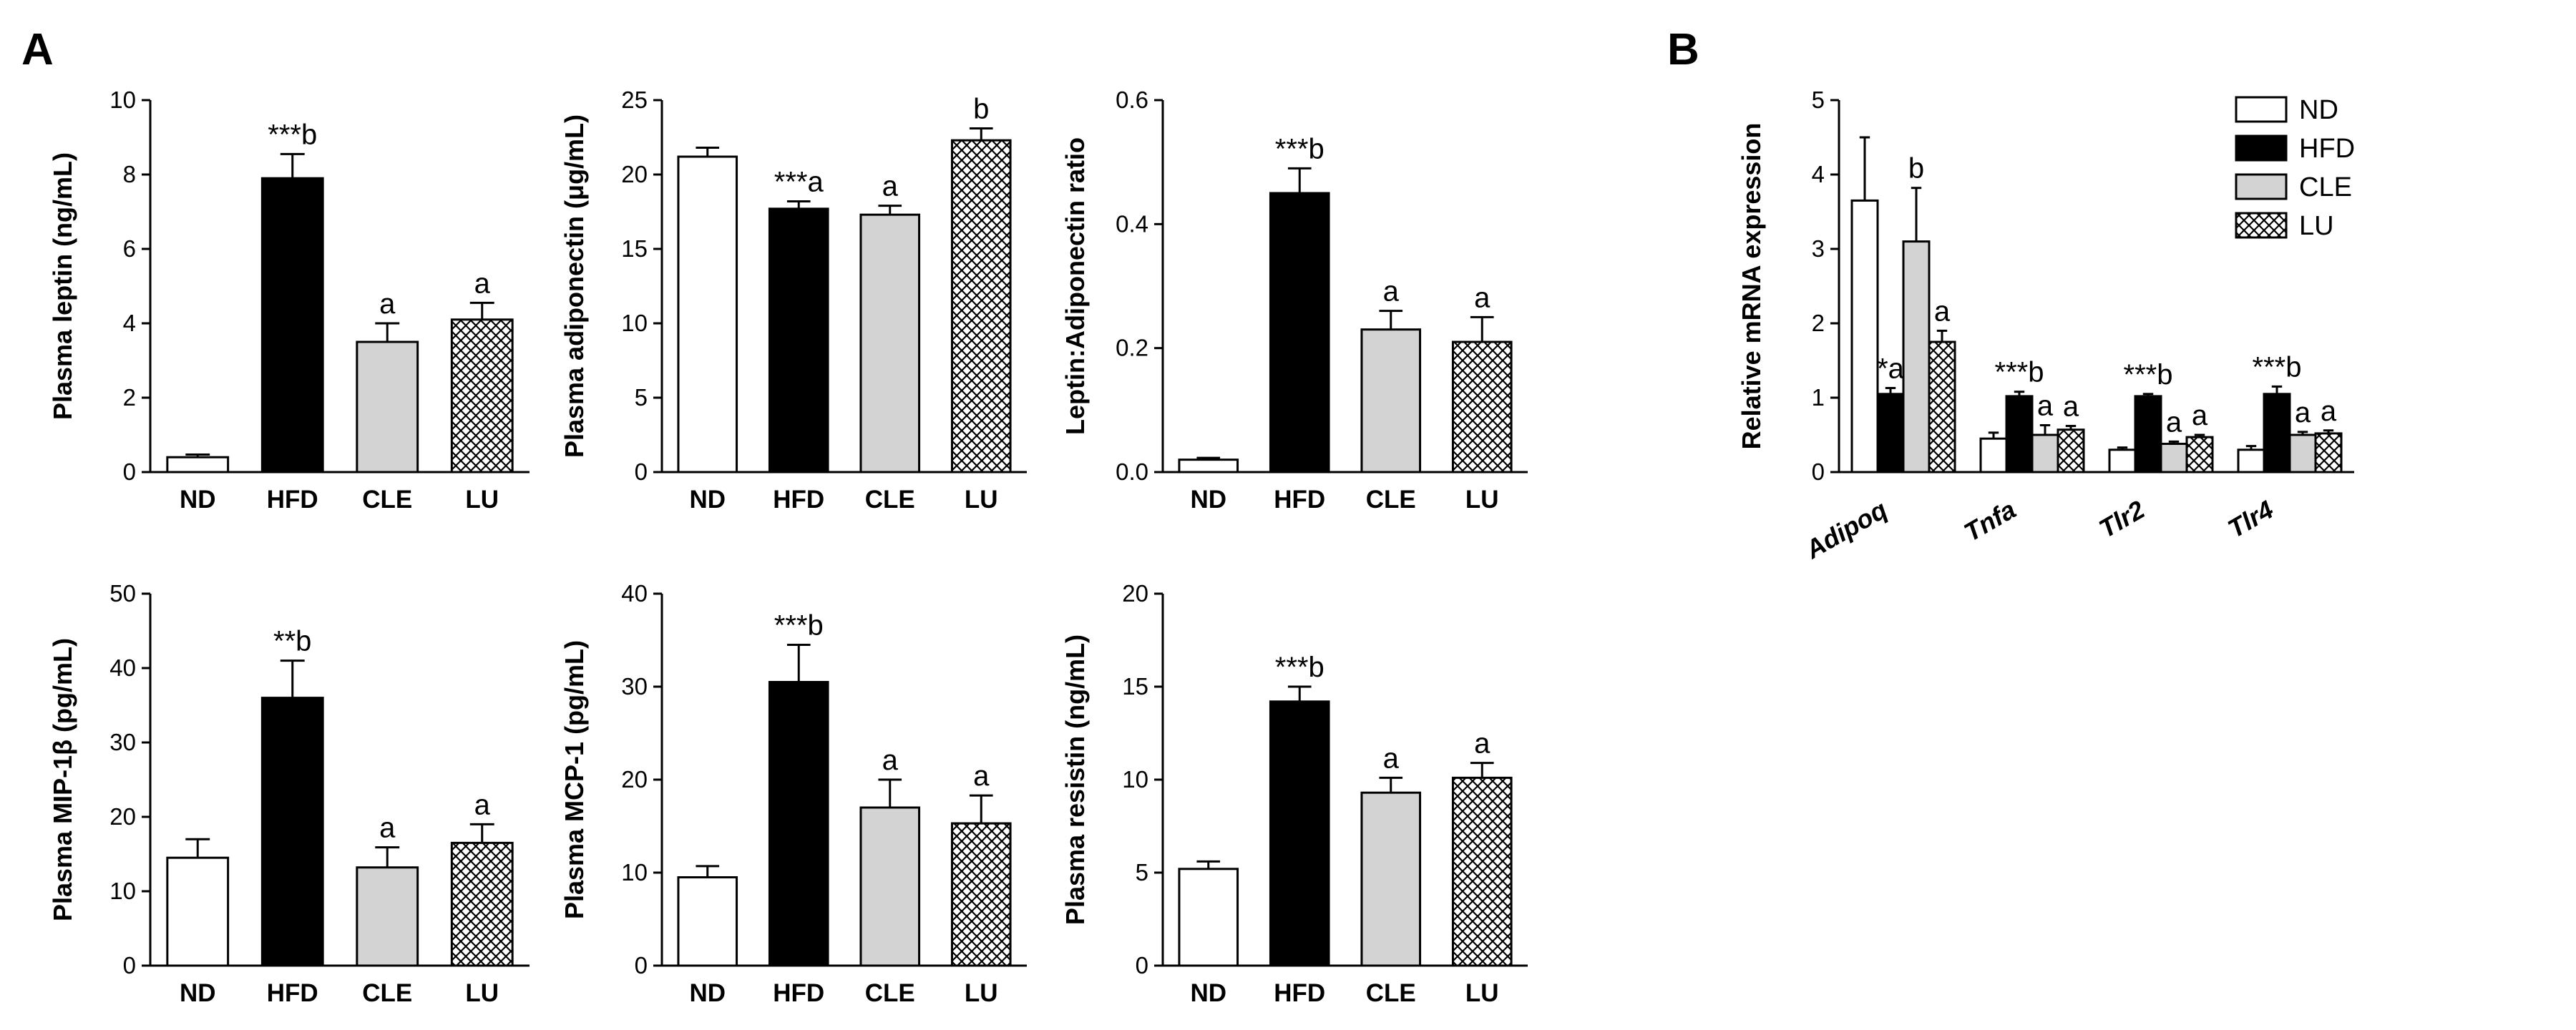 This screenshot has height=1030, width=2576. I want to click on y-axis-title: Relative mRNA expression, so click(1751, 286).